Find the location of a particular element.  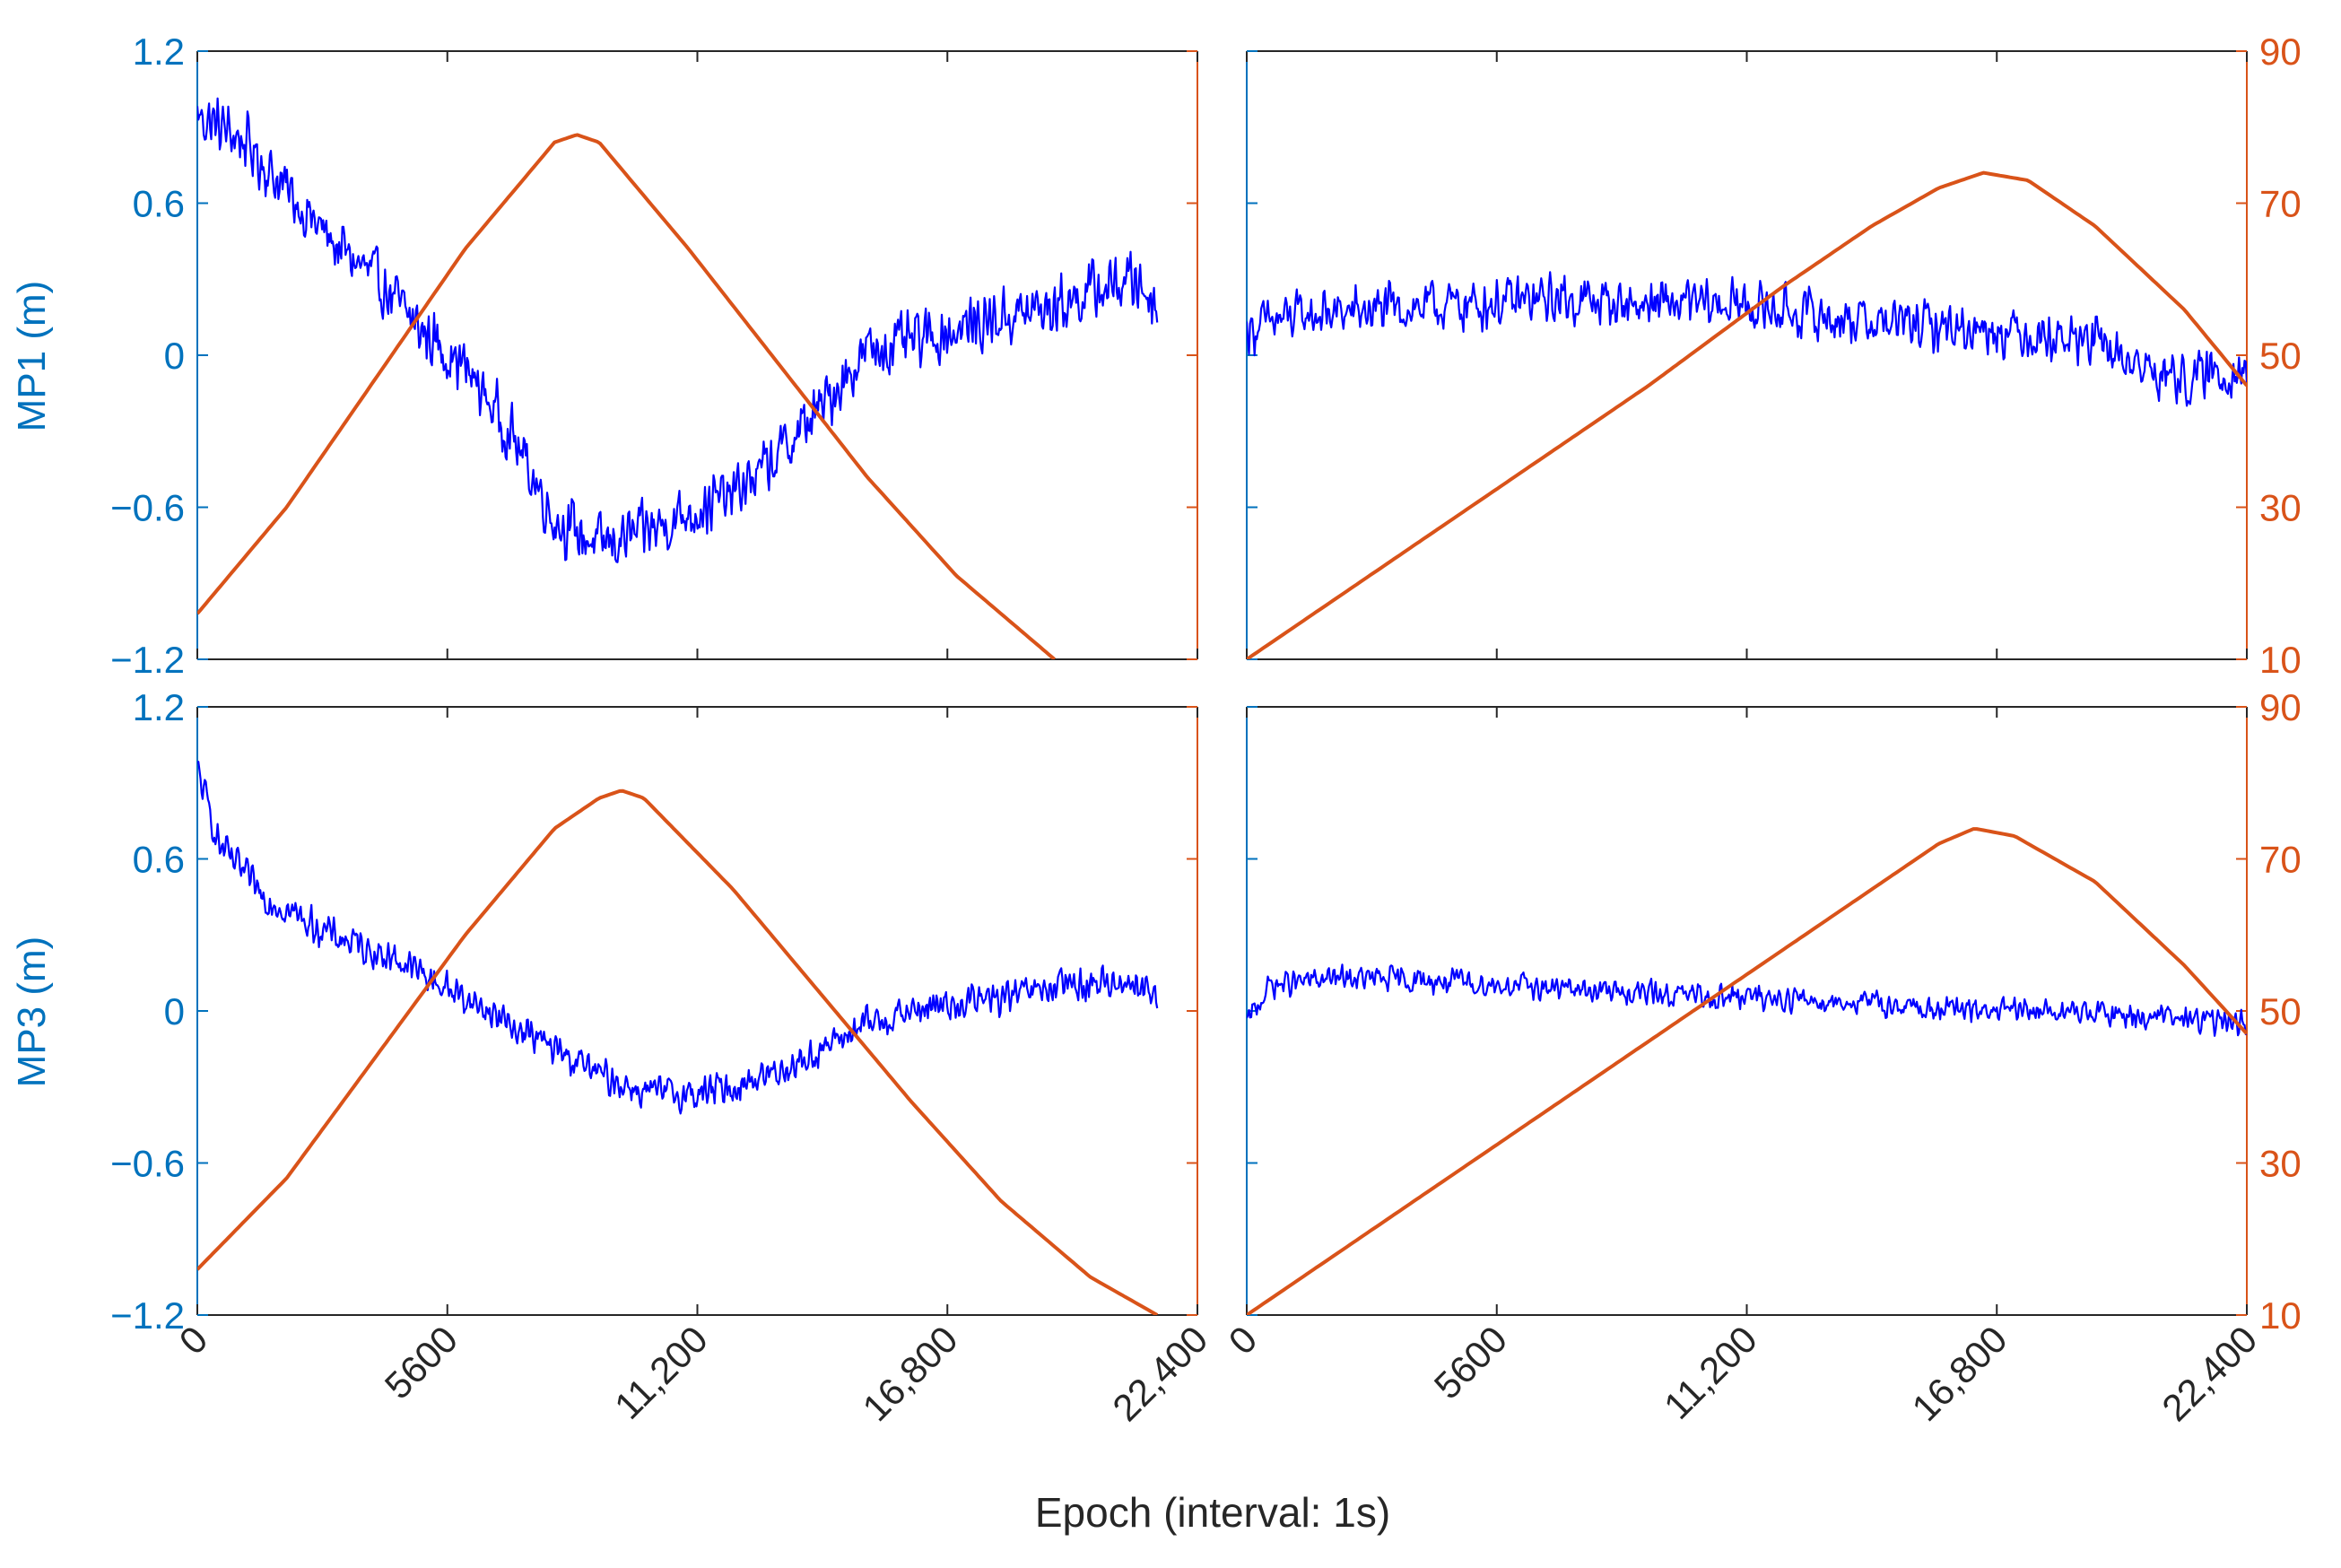

y-axis-label-mp1: MP1 (m) is located at coordinates (32, 356).